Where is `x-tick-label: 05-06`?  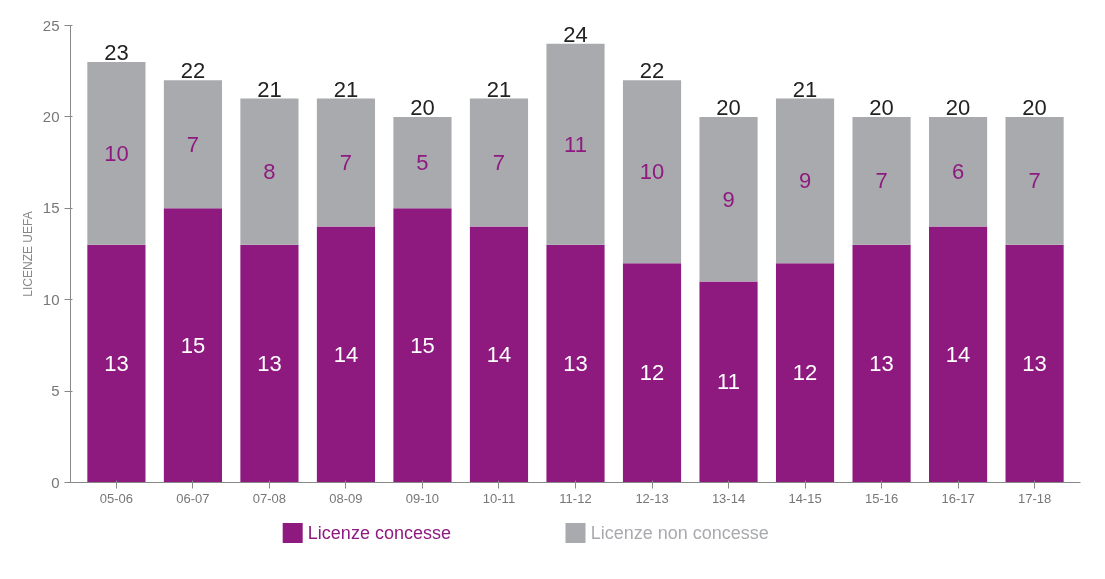 x-tick-label: 05-06 is located at coordinates (116, 498).